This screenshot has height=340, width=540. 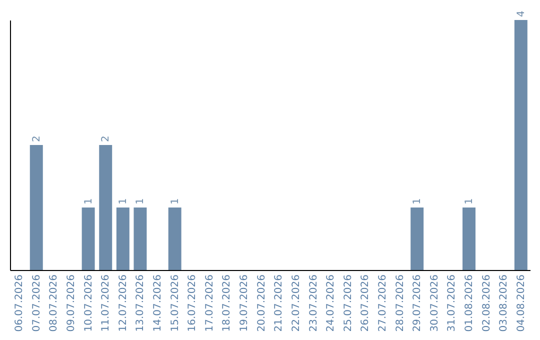 What do you see at coordinates (279, 303) in the screenshot?
I see `x-tick-label: 21.07.2026` at bounding box center [279, 303].